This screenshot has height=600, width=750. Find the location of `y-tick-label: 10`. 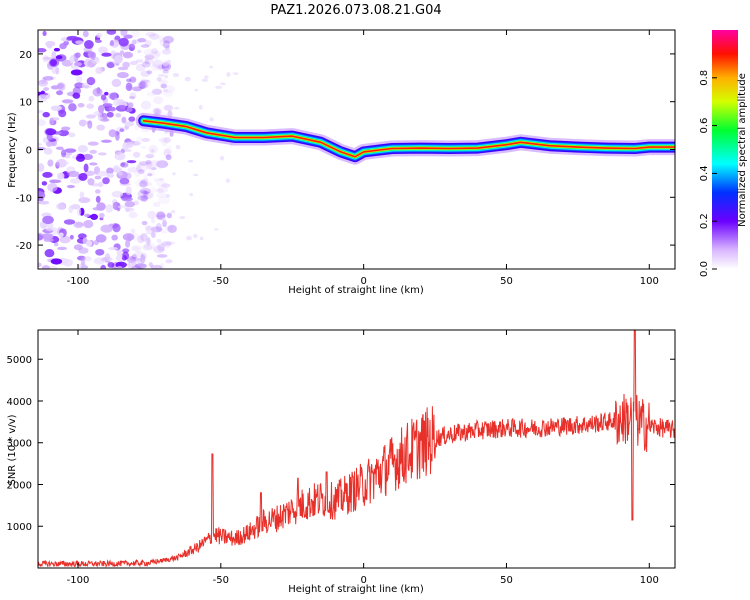

y-tick-label: 10 is located at coordinates (25, 103).